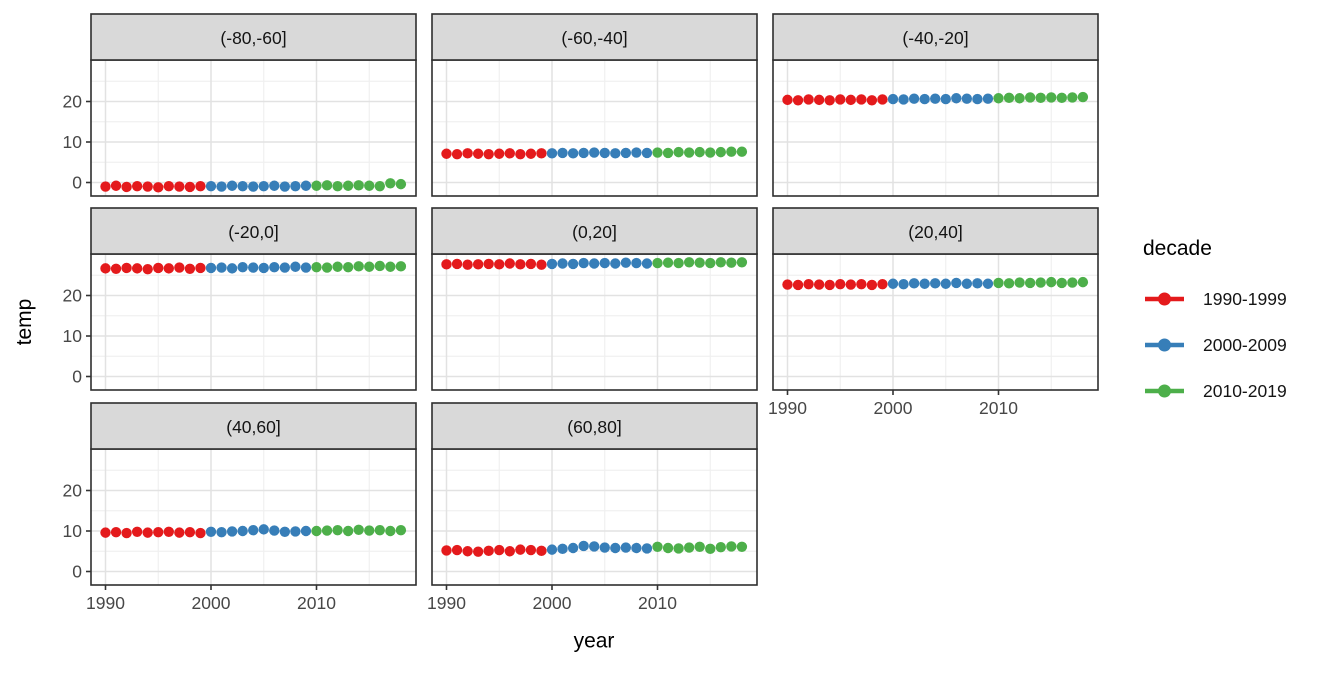  Describe the element at coordinates (77, 183) in the screenshot. I see `y-axis-tick-label: 0` at that location.